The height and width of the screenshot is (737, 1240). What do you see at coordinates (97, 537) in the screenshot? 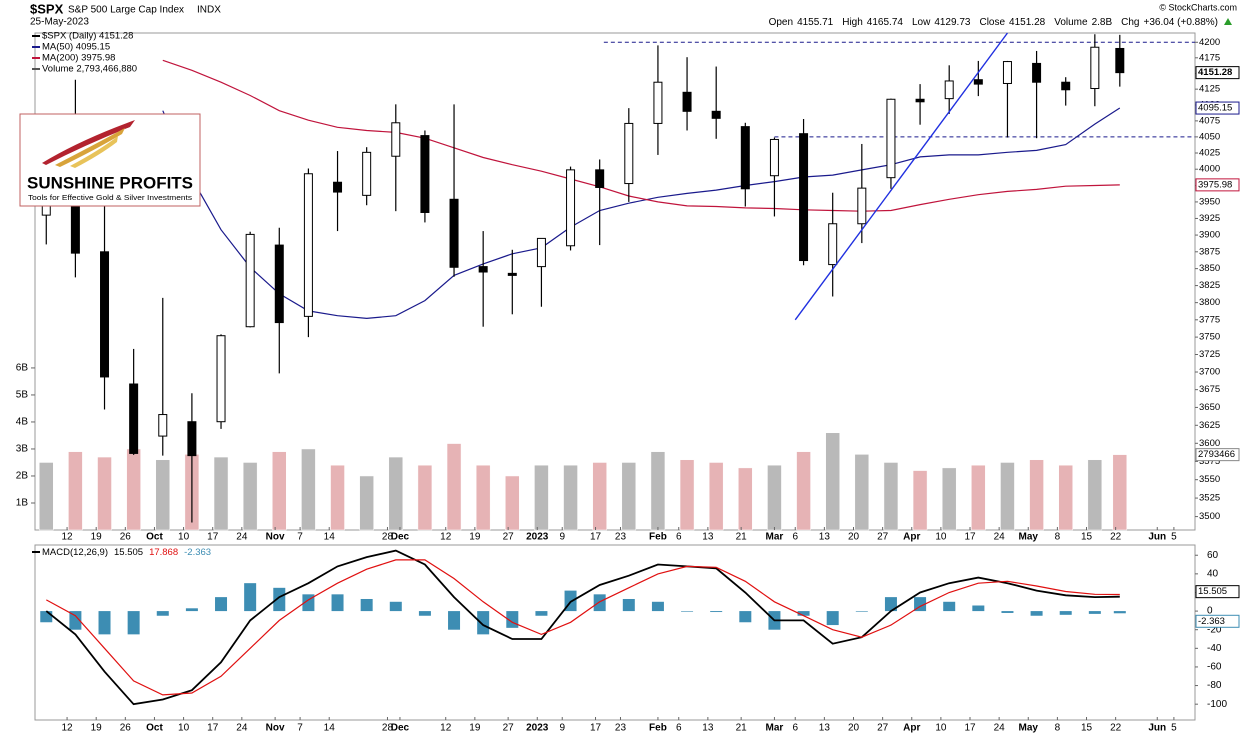
I see `x-tick-label: 19` at bounding box center [97, 537].